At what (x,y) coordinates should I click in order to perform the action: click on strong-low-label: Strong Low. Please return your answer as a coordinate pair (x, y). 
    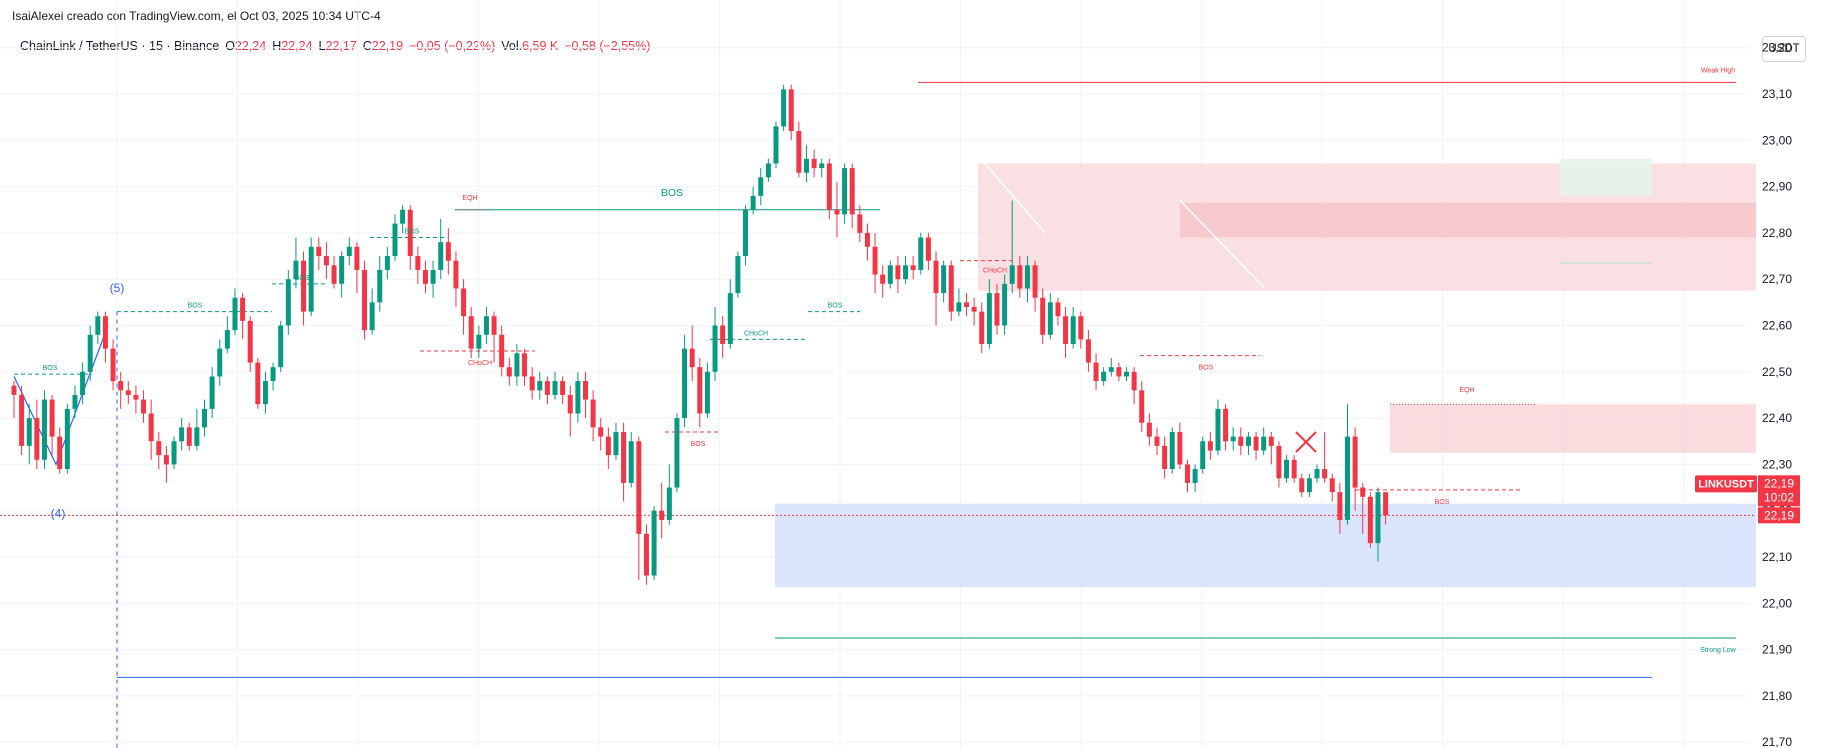
    Looking at the image, I should click on (1718, 650).